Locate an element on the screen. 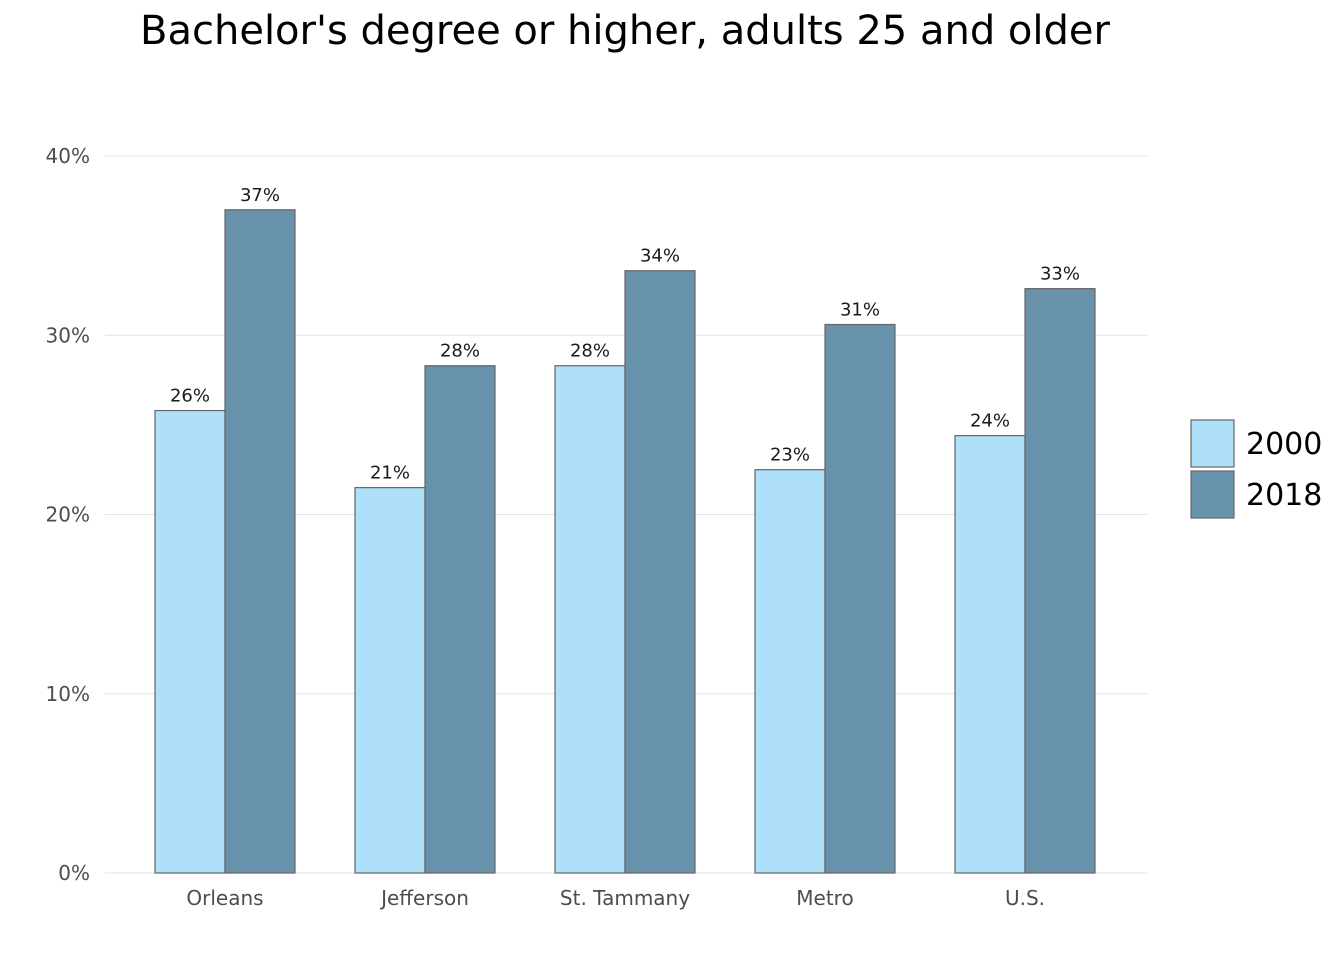  x-tick-label: Jefferson is located at coordinates (424, 898).